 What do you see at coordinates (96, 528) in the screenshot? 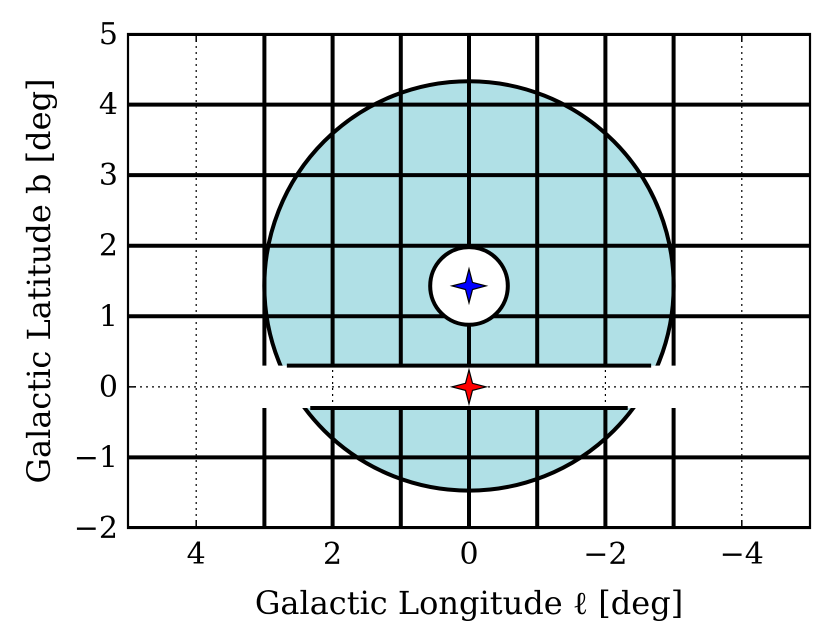
I see `y-tick-label: −2` at bounding box center [96, 528].